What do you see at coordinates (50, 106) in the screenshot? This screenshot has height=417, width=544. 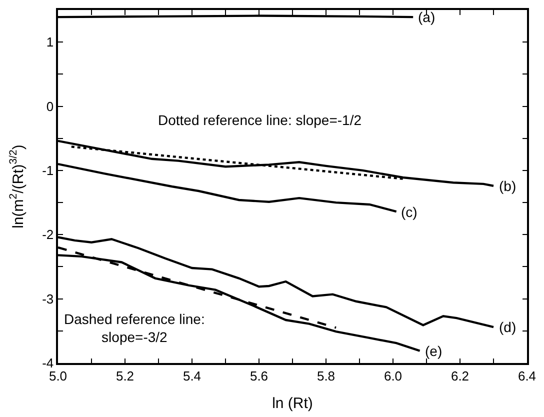 I see `y-tick-label: 0` at bounding box center [50, 106].